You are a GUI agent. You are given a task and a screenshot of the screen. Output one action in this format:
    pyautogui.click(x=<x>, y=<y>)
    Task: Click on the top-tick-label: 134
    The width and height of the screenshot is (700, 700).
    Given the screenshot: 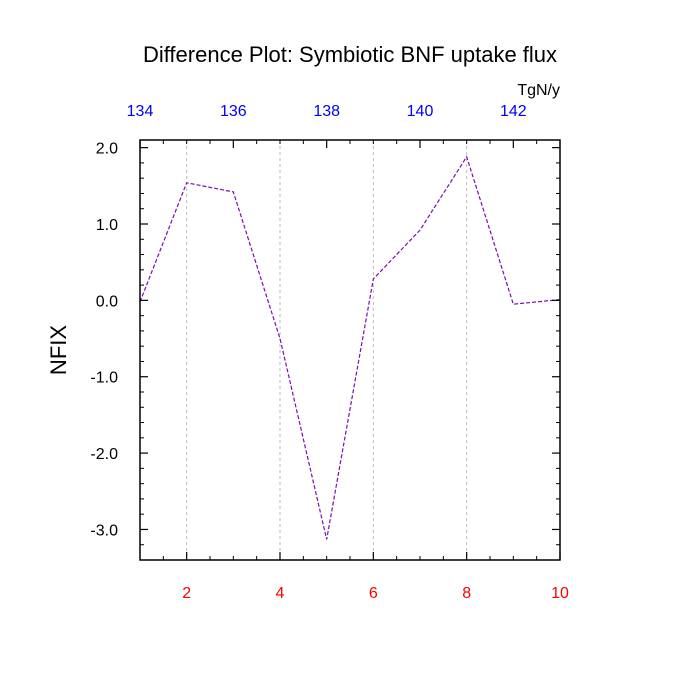 What is the action you would take?
    pyautogui.click(x=140, y=111)
    